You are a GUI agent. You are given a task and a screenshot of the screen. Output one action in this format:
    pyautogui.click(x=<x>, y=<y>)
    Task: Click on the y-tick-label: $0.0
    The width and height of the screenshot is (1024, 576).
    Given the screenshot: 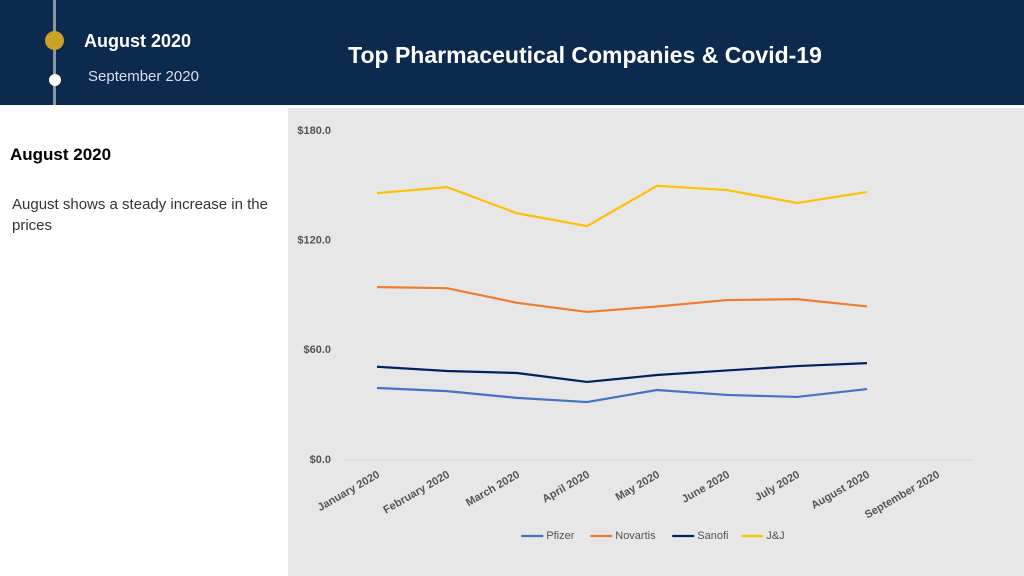 What is the action you would take?
    pyautogui.click(x=320, y=460)
    